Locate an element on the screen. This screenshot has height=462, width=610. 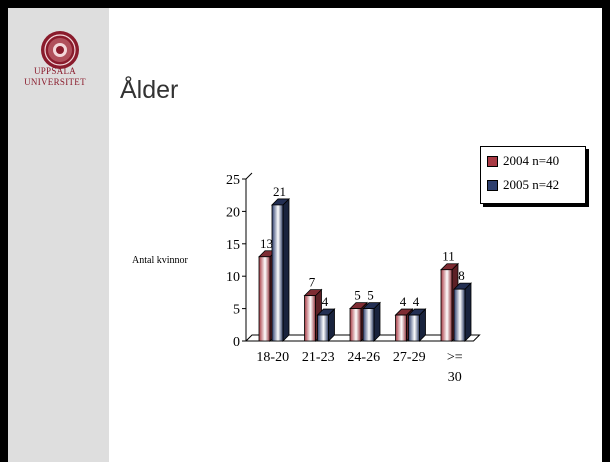
data-label-2005: 21 is located at coordinates (279, 191).